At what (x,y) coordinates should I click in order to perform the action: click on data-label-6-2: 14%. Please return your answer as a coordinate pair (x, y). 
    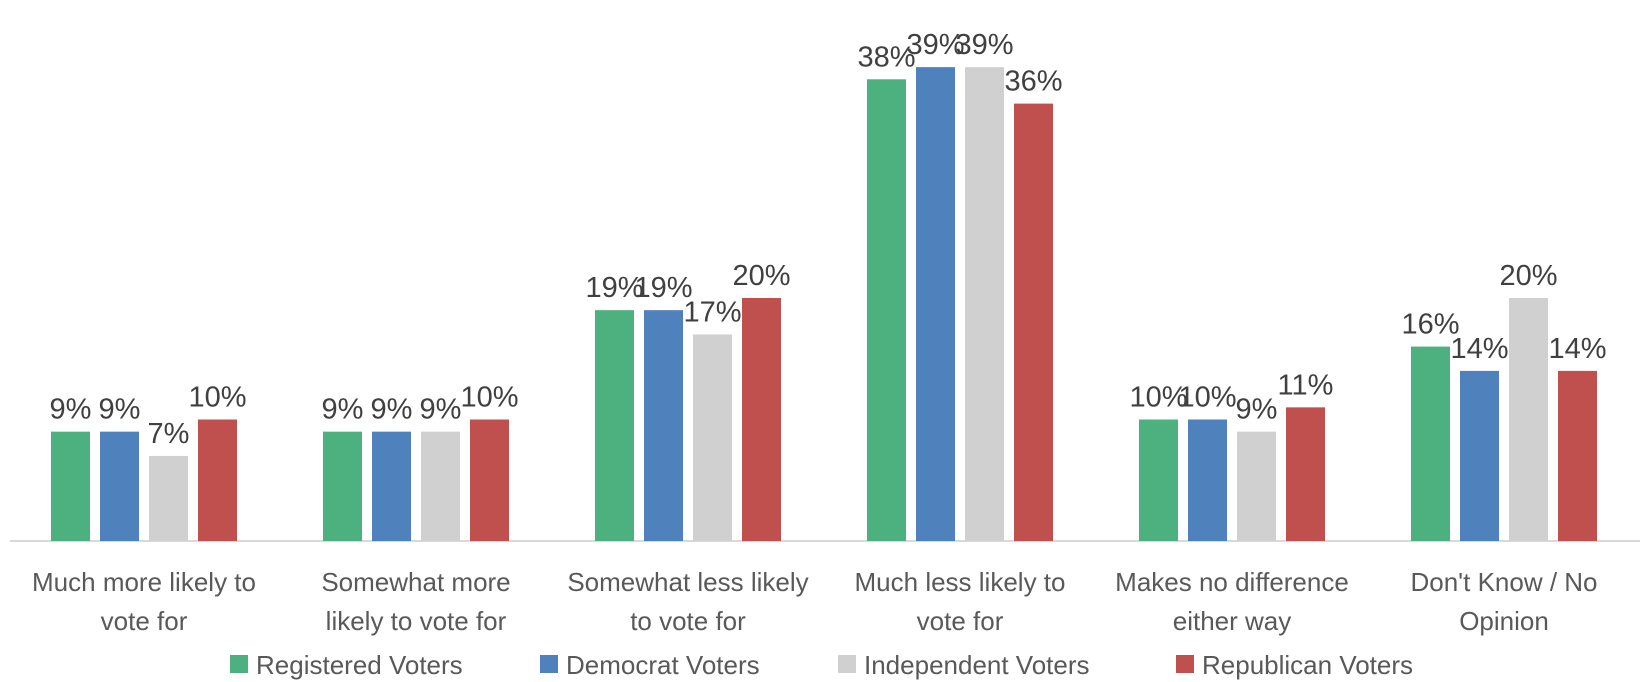
    Looking at the image, I should click on (1479, 349).